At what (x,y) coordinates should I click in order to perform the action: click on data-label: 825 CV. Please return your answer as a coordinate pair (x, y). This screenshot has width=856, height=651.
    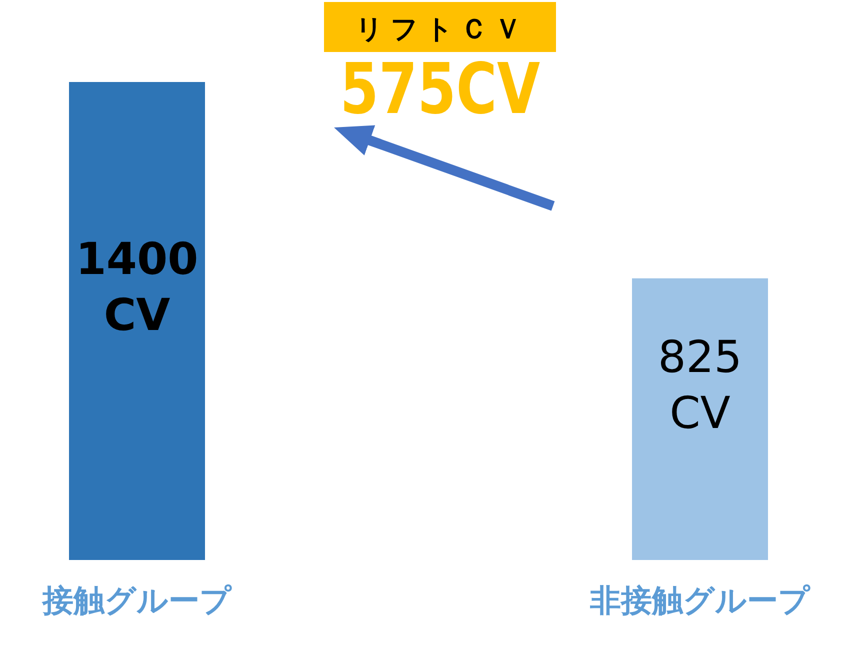
    Looking at the image, I should click on (700, 385).